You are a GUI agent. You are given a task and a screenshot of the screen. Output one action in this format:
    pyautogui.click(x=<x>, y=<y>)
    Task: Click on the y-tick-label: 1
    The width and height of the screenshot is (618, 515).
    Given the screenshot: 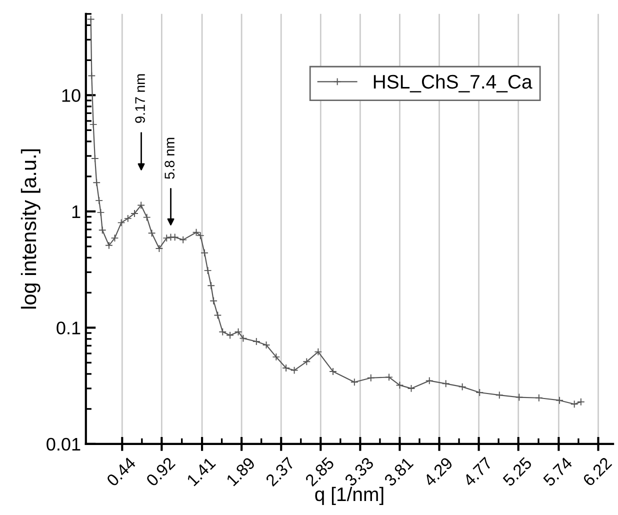 What is the action you would take?
    pyautogui.click(x=76, y=212)
    